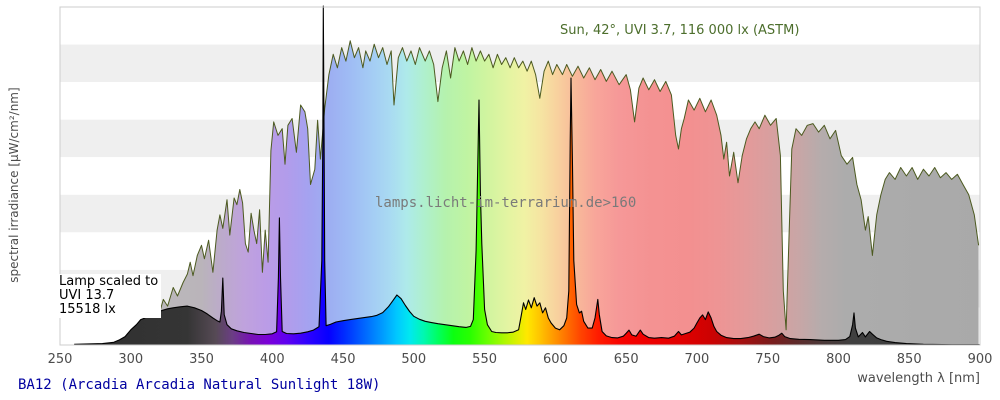 This screenshot has height=400, width=1000. I want to click on x-tick-label-550: 550, so click(485, 359).